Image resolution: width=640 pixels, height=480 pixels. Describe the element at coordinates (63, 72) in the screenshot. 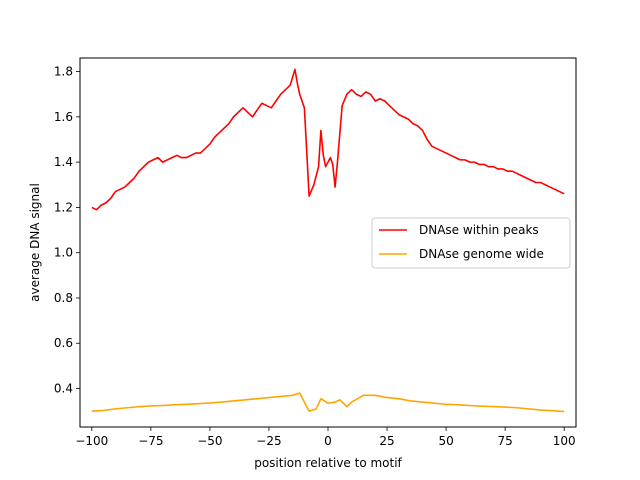

I see `y-tick-label: 1.8` at that location.